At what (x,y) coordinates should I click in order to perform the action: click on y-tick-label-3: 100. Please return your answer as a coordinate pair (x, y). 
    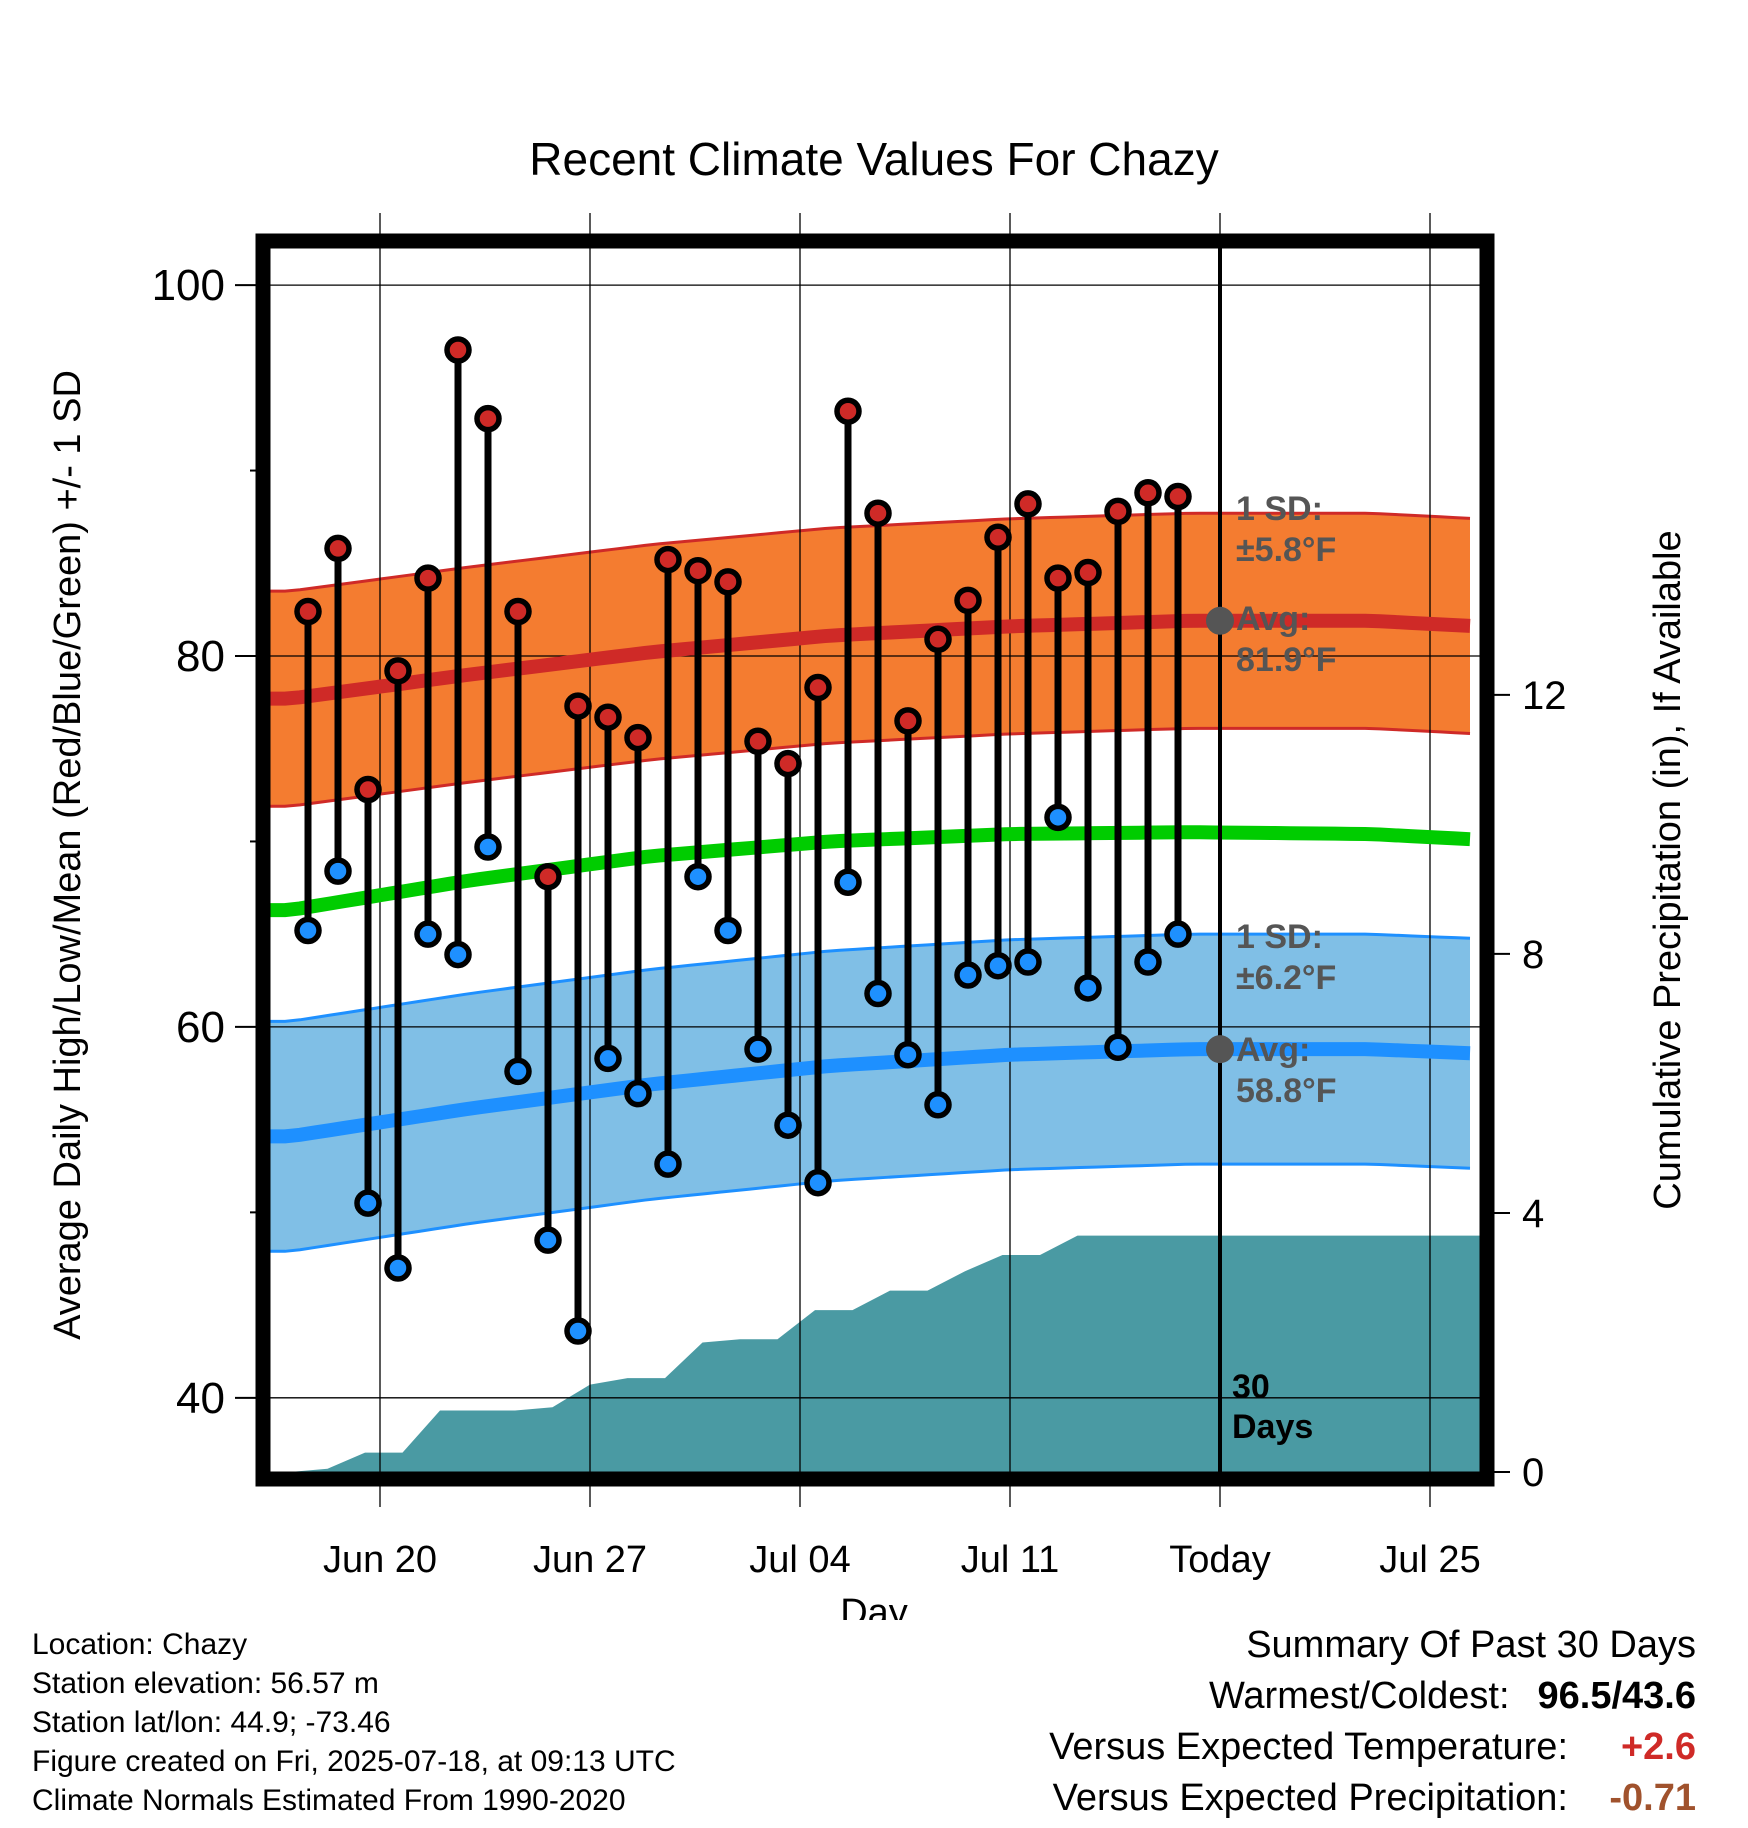
    Looking at the image, I should click on (188, 285).